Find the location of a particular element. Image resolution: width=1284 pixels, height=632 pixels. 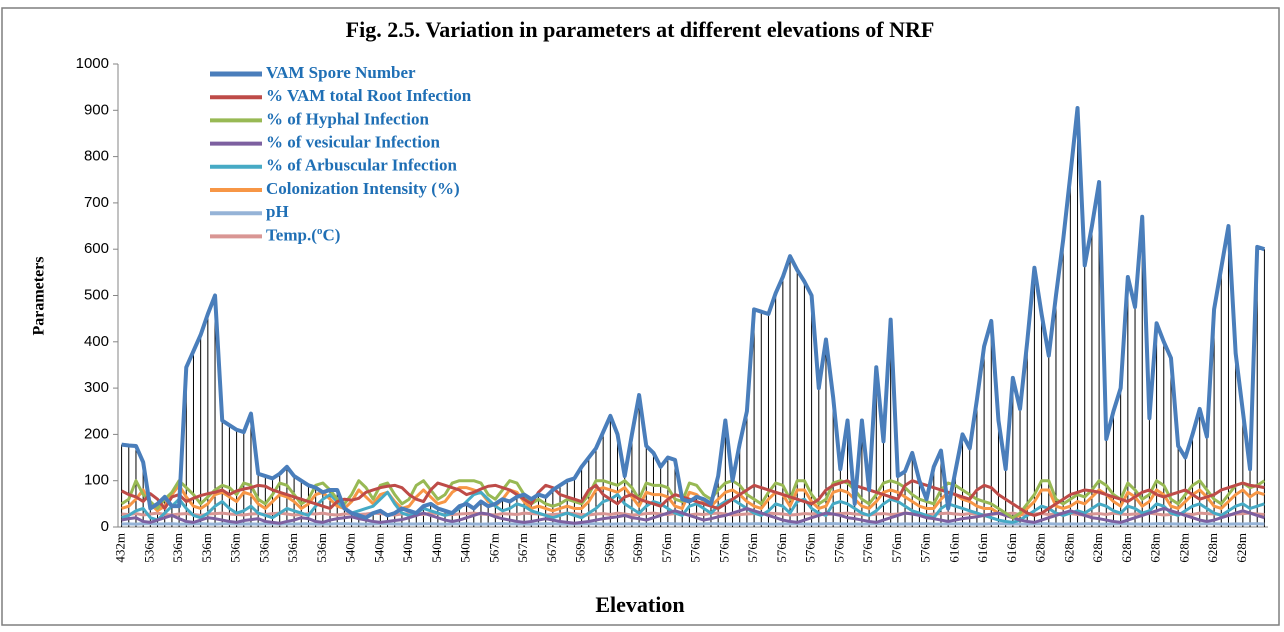

legend-label: % of Arbuscular Infection is located at coordinates (361, 165).